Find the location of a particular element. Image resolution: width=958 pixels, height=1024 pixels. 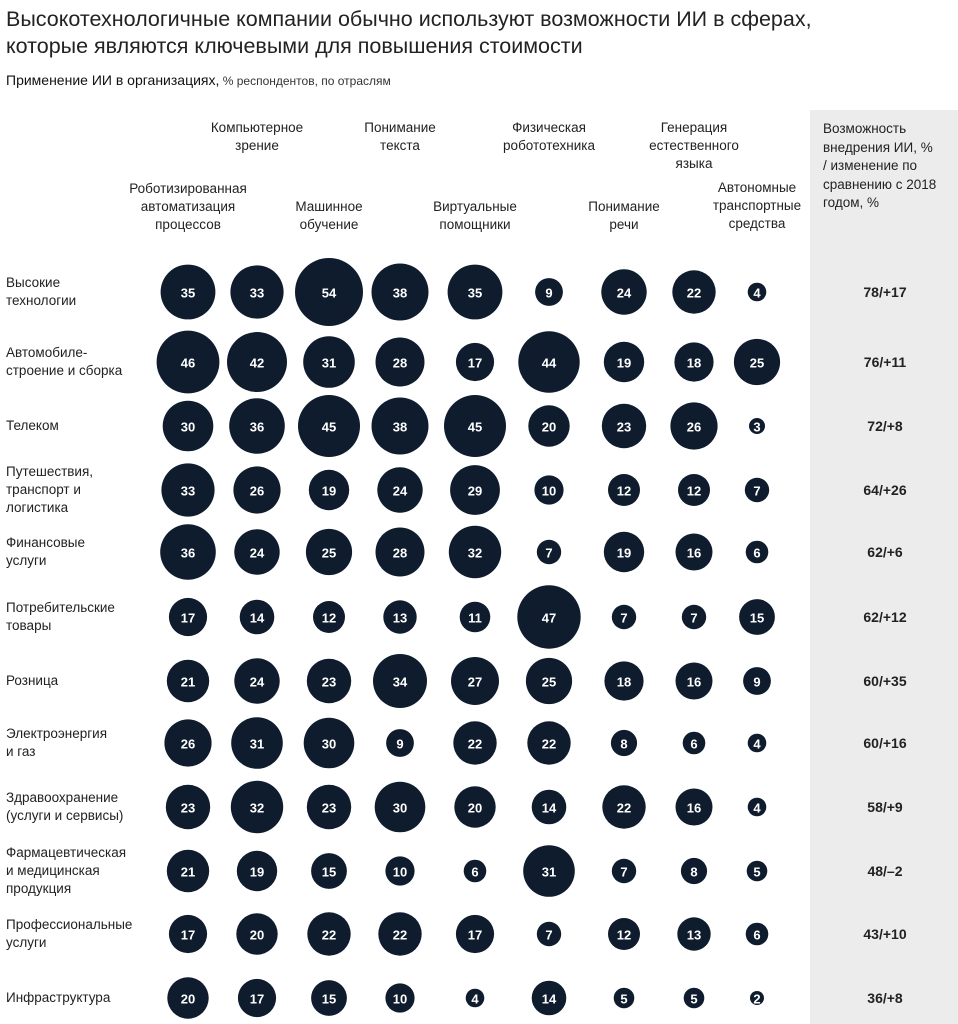

adoption-value-1: 78/+17 is located at coordinates (885, 292).